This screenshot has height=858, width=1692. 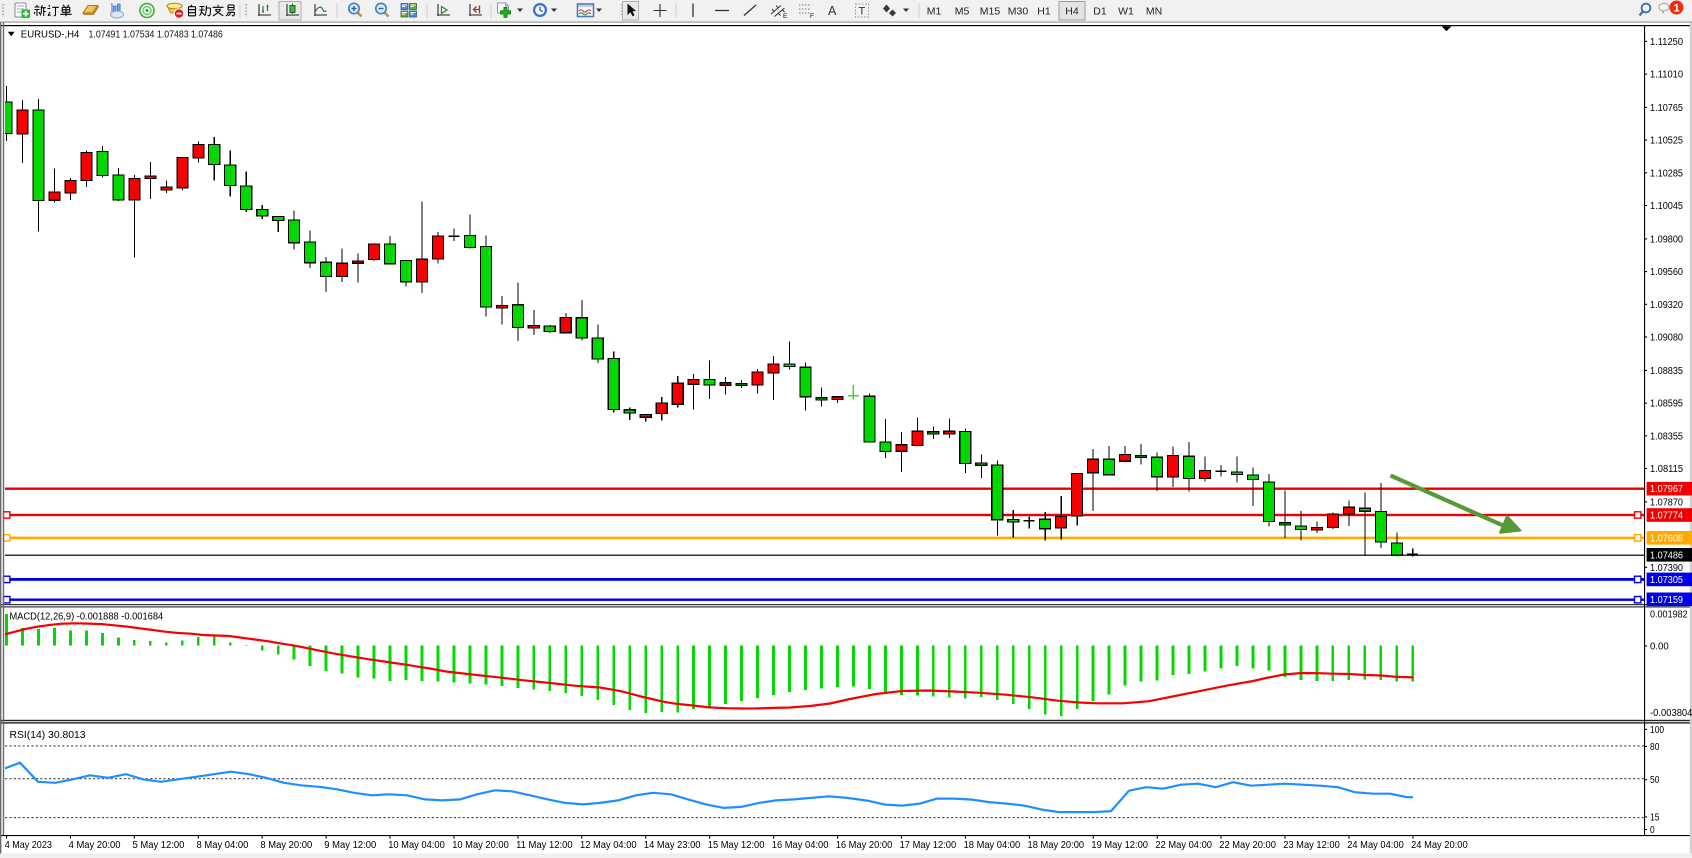 I want to click on svg-text: 23 May 12:00, so click(x=1311, y=845).